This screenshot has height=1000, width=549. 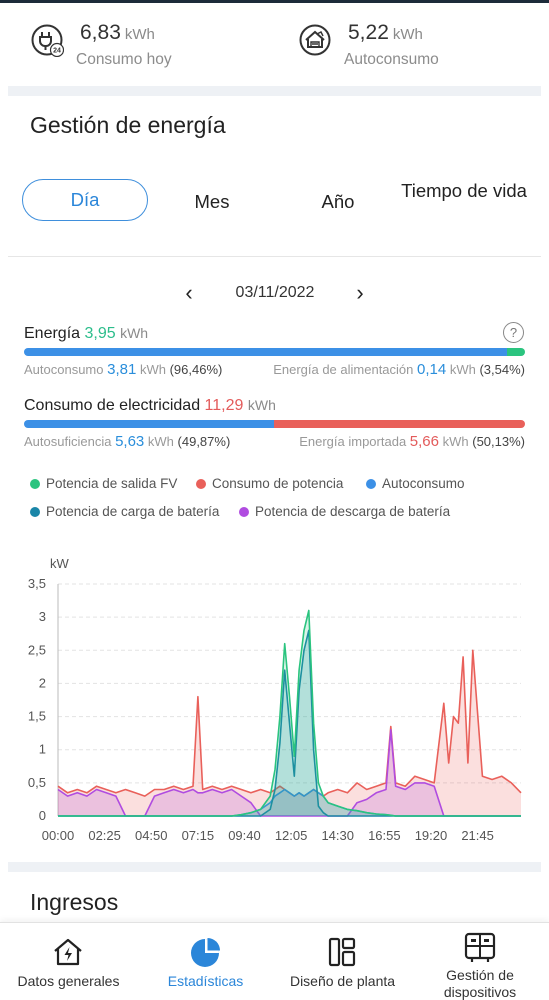 What do you see at coordinates (74, 902) in the screenshot?
I see `ingresos-title: Ingresos` at bounding box center [74, 902].